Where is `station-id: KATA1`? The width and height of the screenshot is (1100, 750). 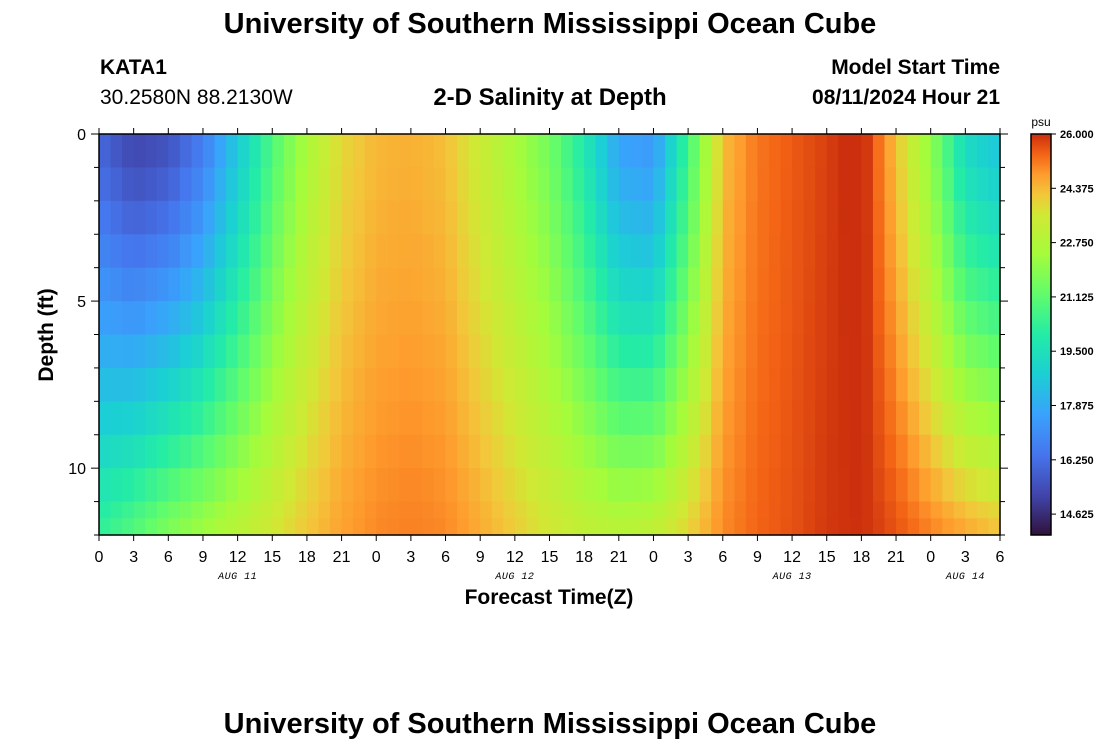 station-id: KATA1 is located at coordinates (133, 67).